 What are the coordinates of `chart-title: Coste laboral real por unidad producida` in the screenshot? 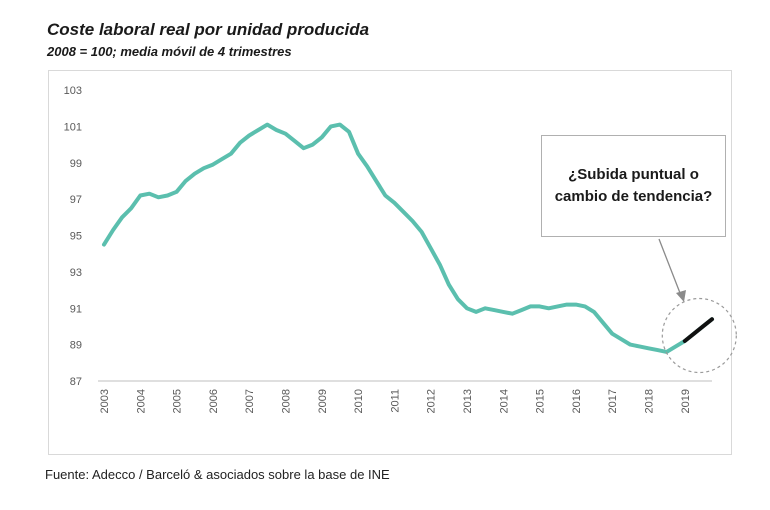 It's located at (208, 29).